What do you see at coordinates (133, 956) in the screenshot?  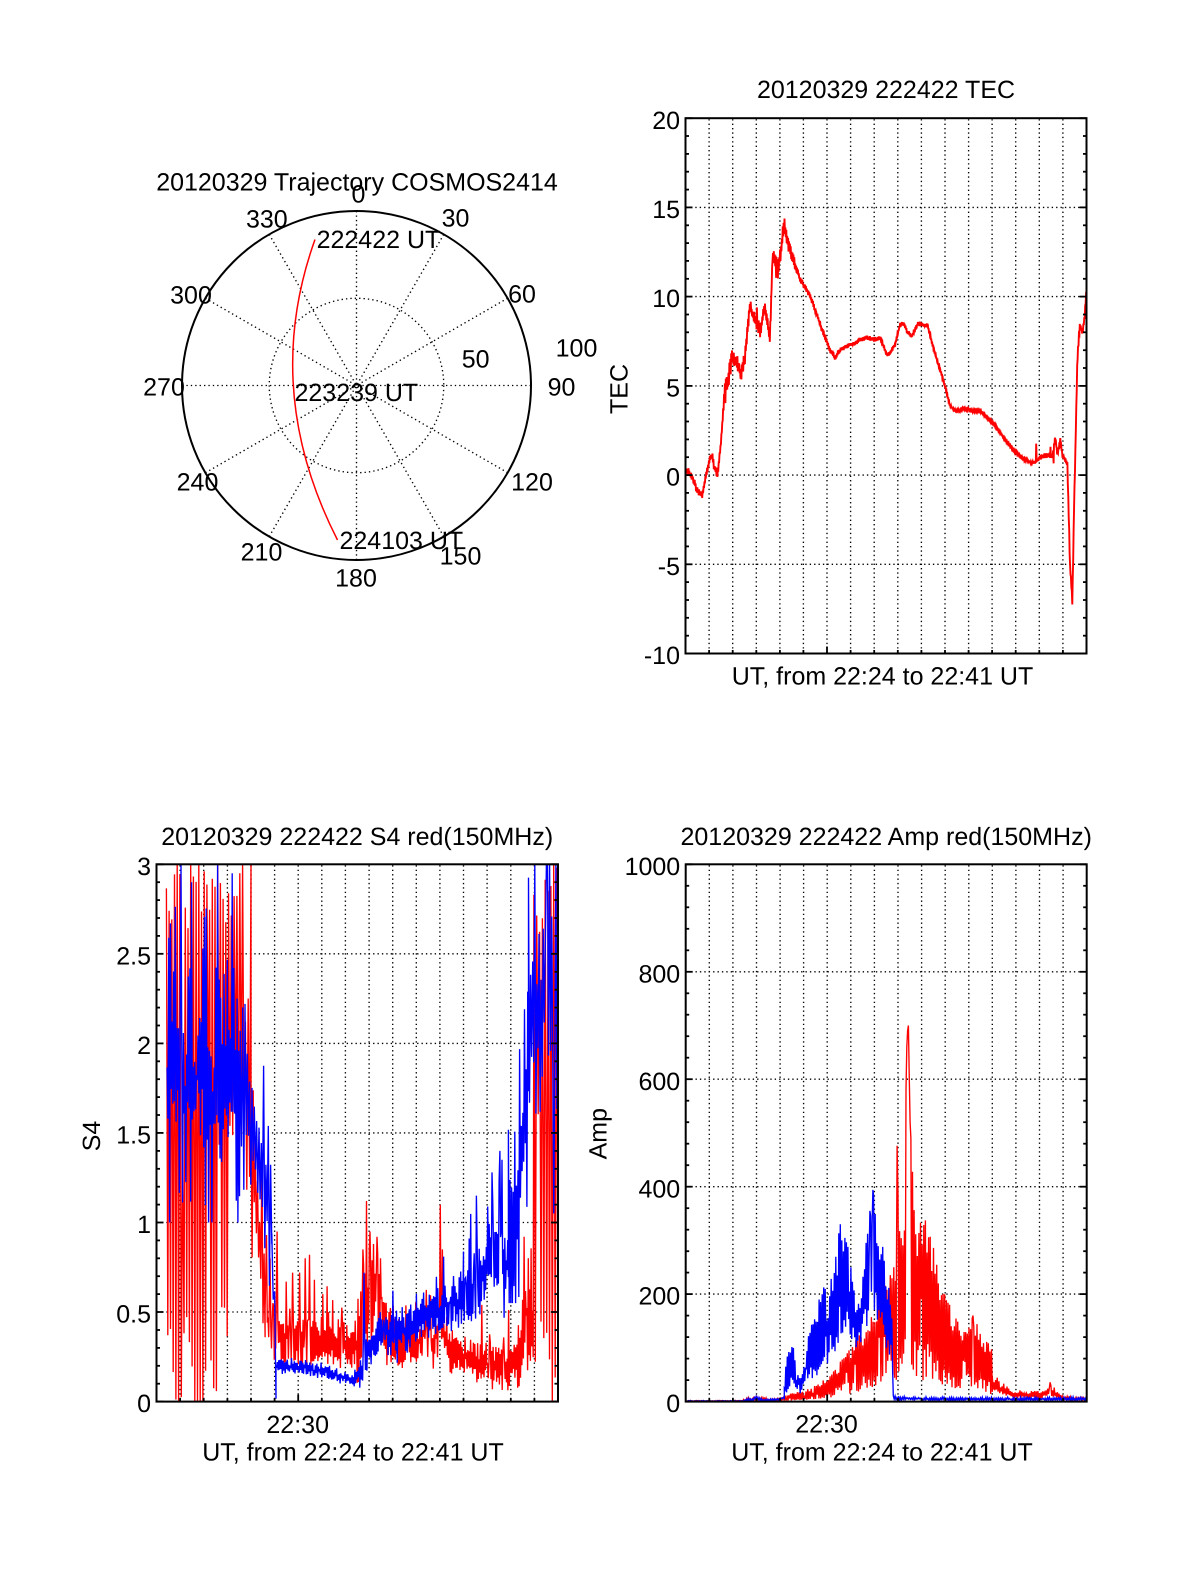 I see `svg-text: 2.5` at bounding box center [133, 956].